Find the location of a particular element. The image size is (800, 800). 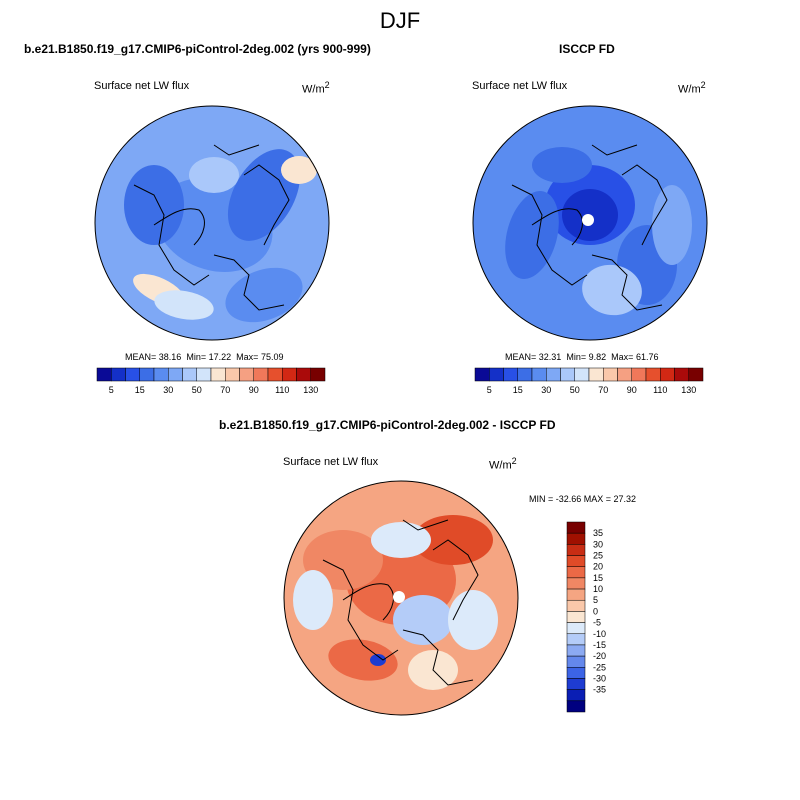

page-title: DJF is located at coordinates (400, 20).